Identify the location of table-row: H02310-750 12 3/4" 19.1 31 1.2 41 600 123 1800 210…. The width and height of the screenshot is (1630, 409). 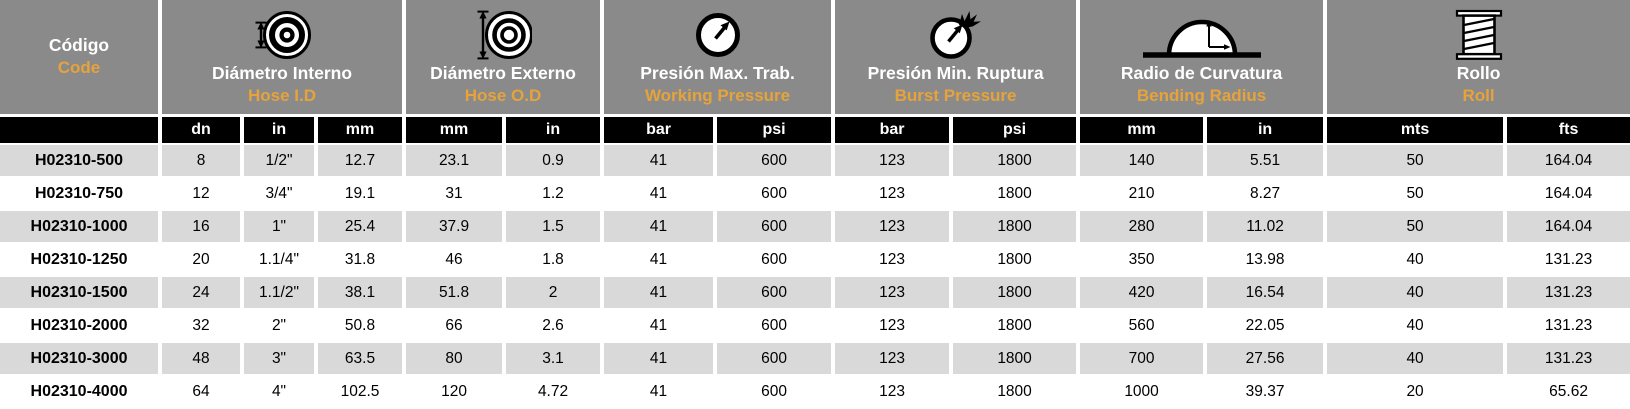
(815, 194).